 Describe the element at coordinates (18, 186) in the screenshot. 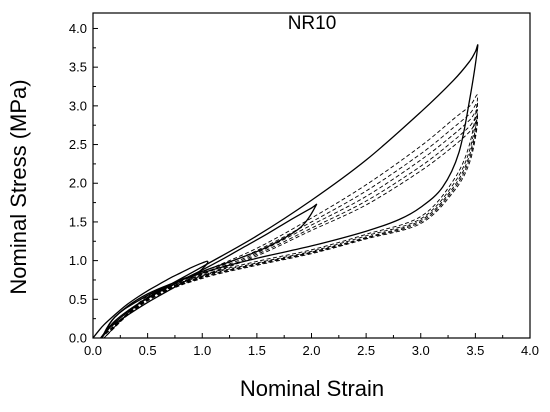

I see `y-axis-title: Nominal Stress (MPa)` at that location.